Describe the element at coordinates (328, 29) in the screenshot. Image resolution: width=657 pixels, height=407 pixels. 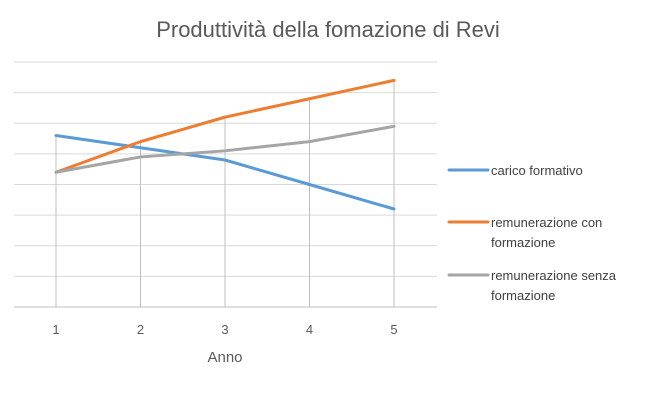
I see `chart-title: Produttività della fomazione di Revi` at that location.